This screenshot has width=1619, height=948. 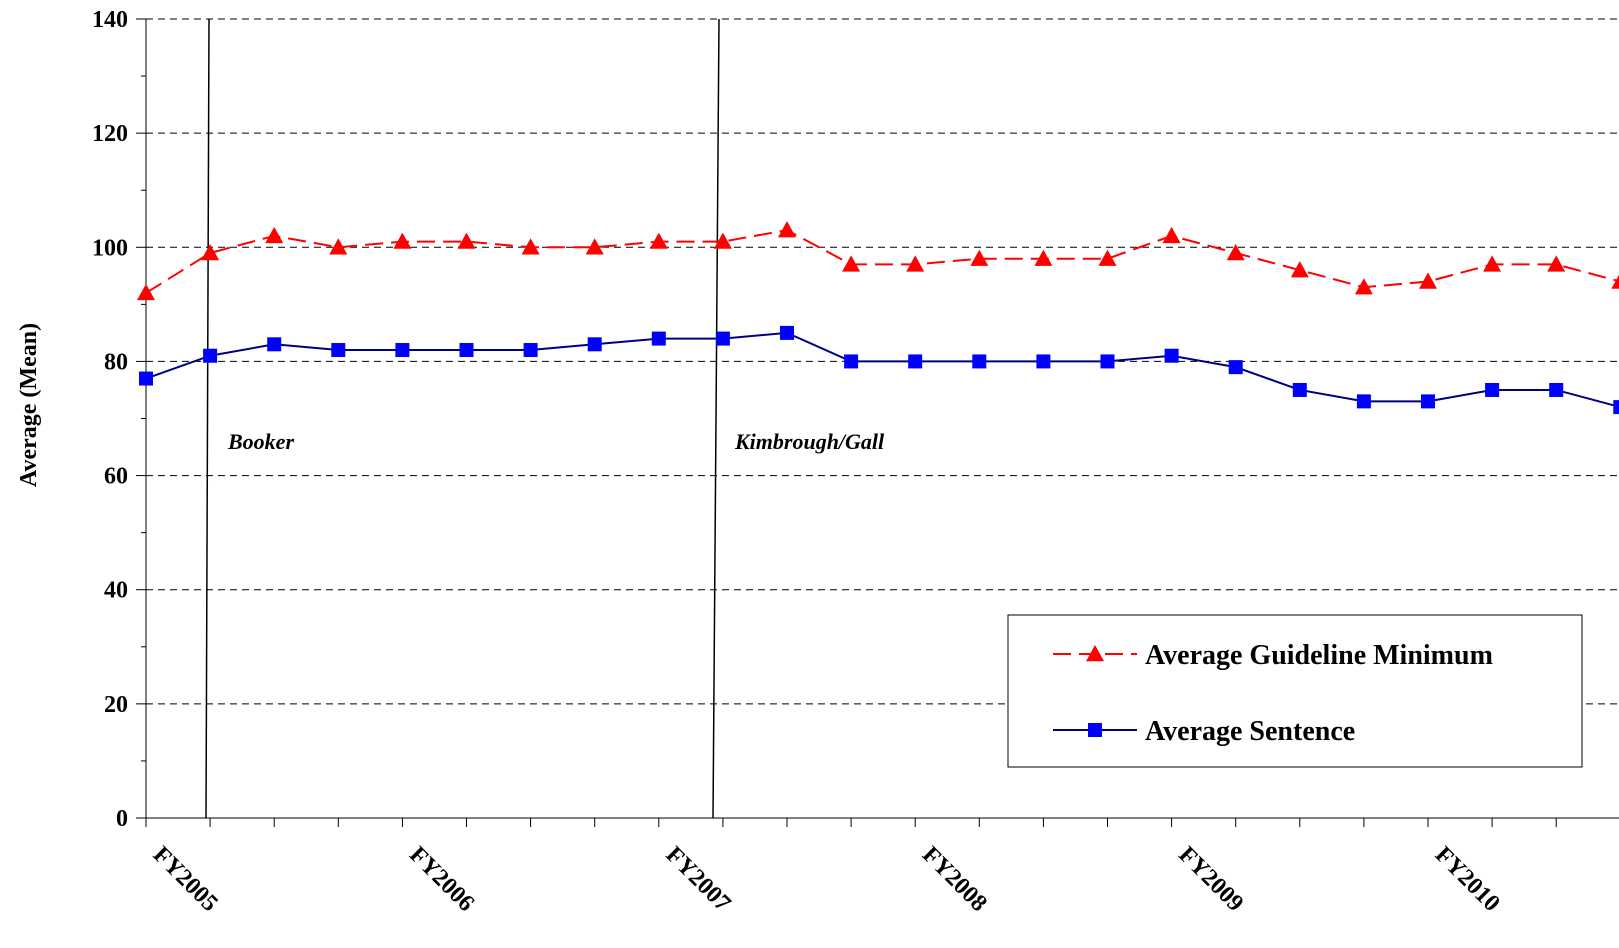 I want to click on y-tick-label: 0, so click(x=122, y=819).